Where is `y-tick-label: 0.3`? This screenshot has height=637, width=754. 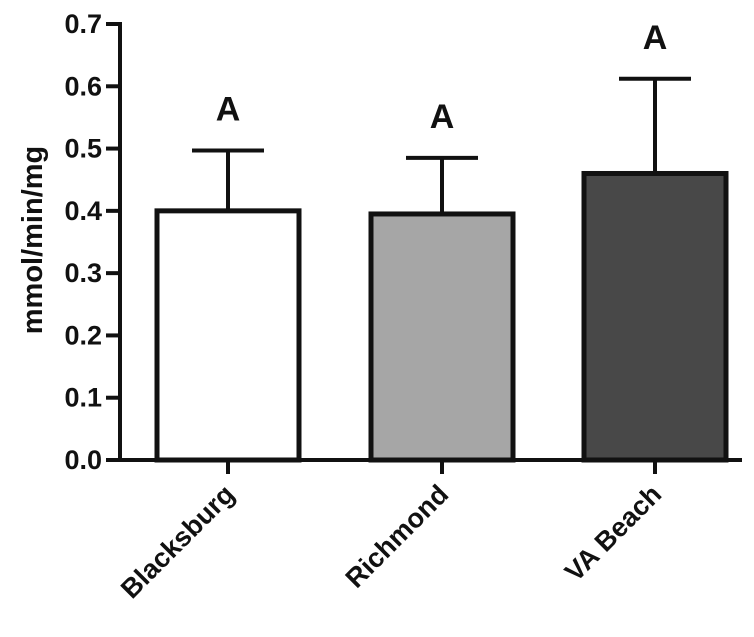 y-tick-label: 0.3 is located at coordinates (83, 273).